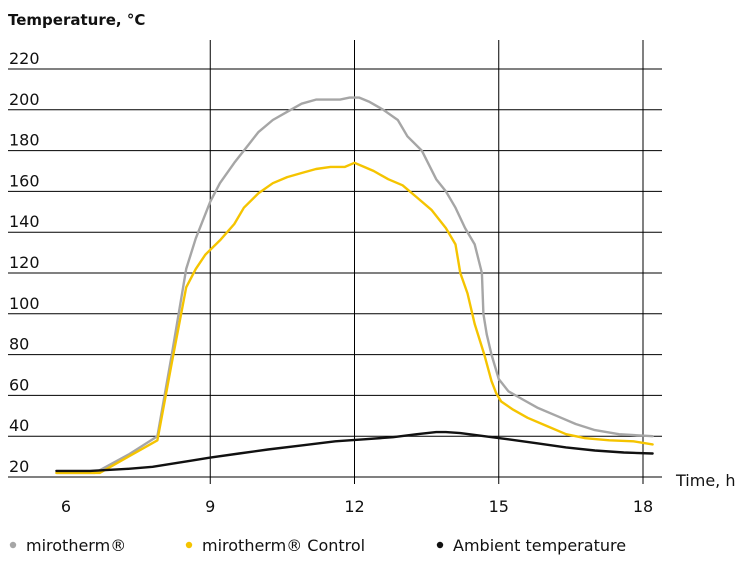 The image size is (745, 565). What do you see at coordinates (19, 344) in the screenshot?
I see `y-tick-label: 80` at bounding box center [19, 344].